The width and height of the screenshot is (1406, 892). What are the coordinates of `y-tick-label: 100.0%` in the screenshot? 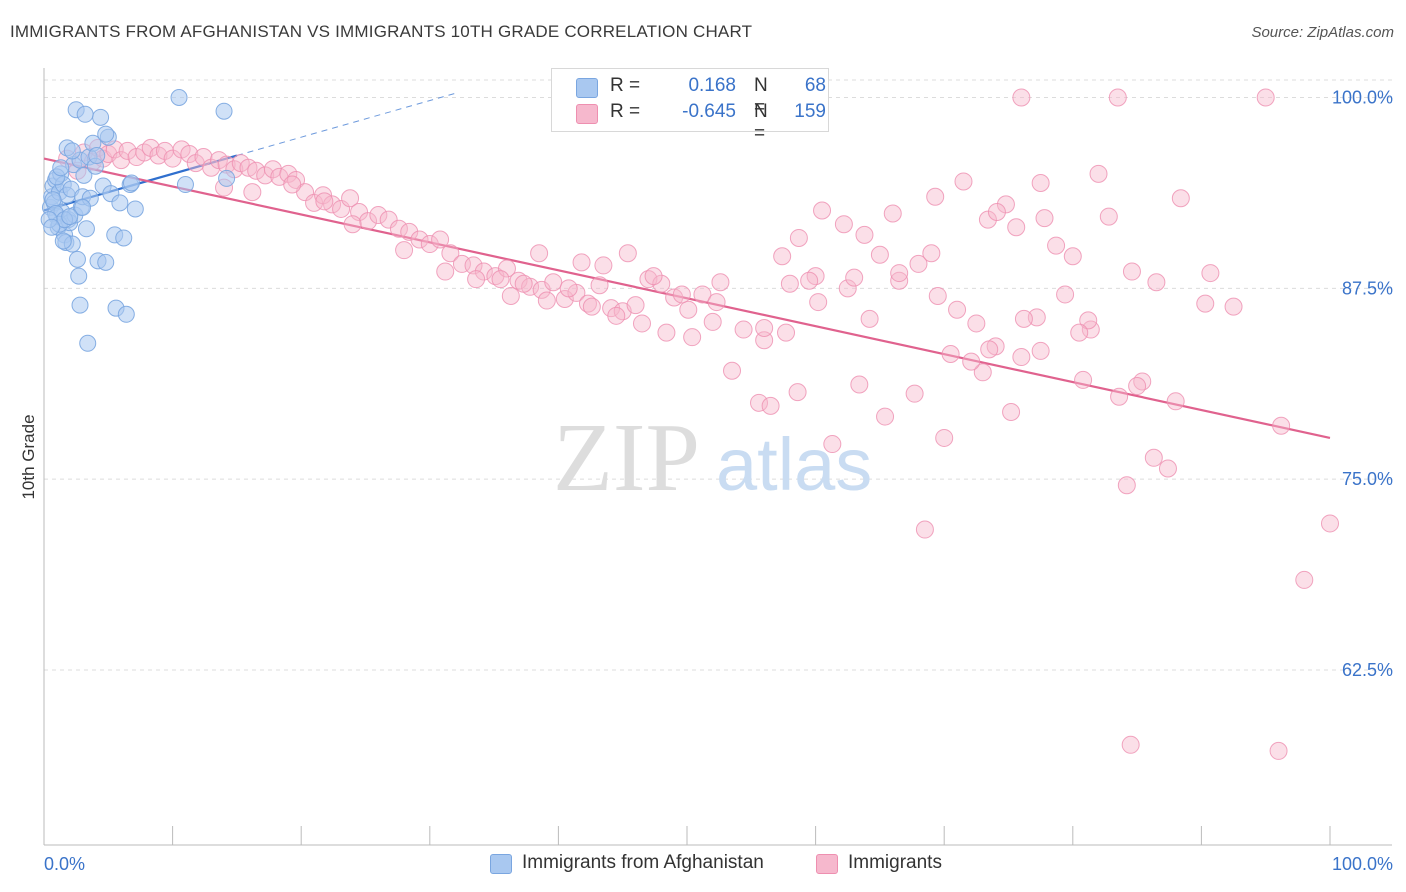 It's located at (1362, 98).